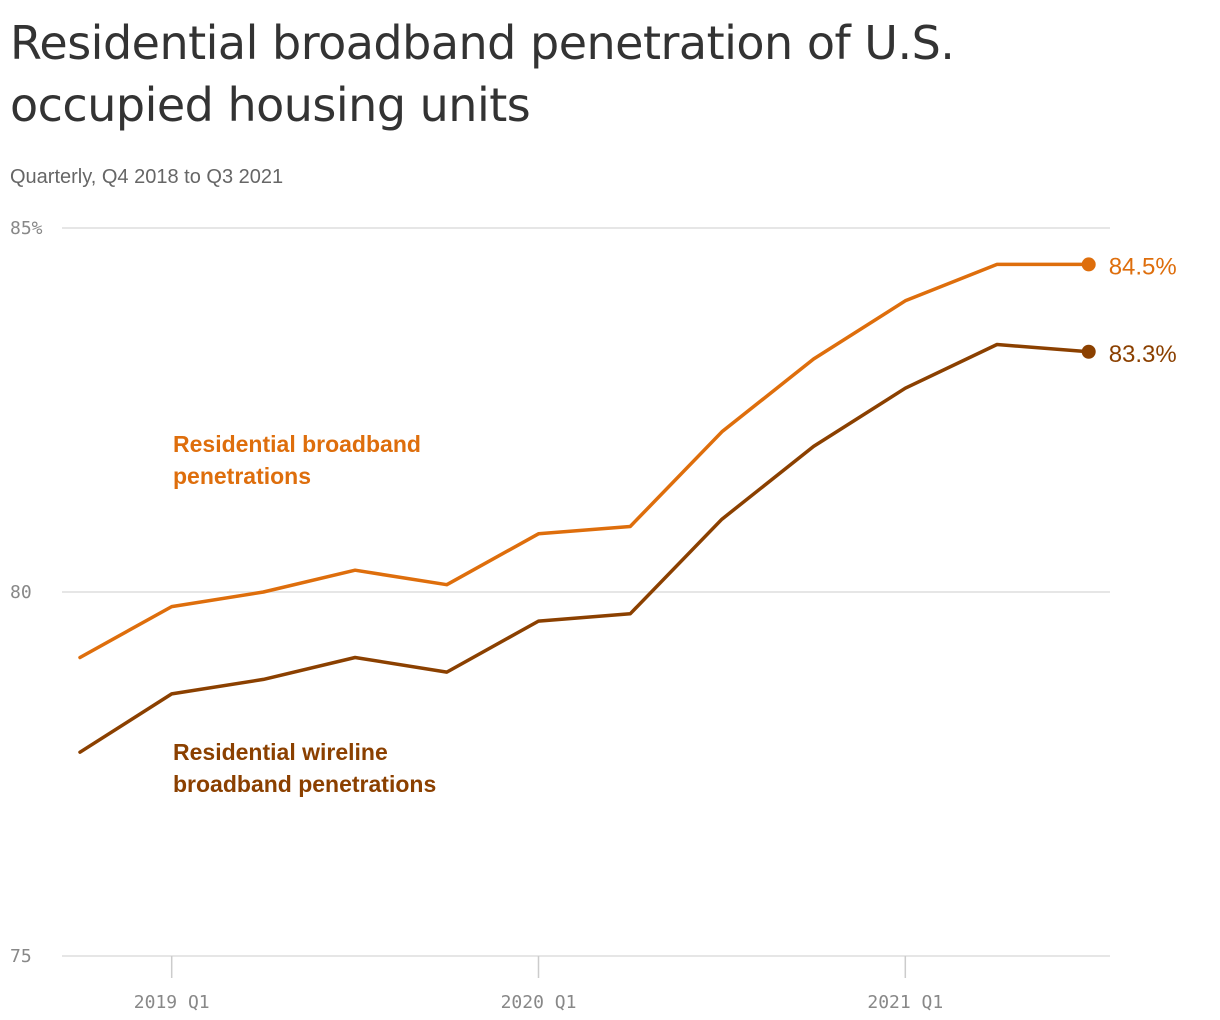 The height and width of the screenshot is (1020, 1220). Describe the element at coordinates (538, 984) in the screenshot. I see `x-axis-ticks: 2019 Q1 2020 Q1 2021 Q1` at that location.